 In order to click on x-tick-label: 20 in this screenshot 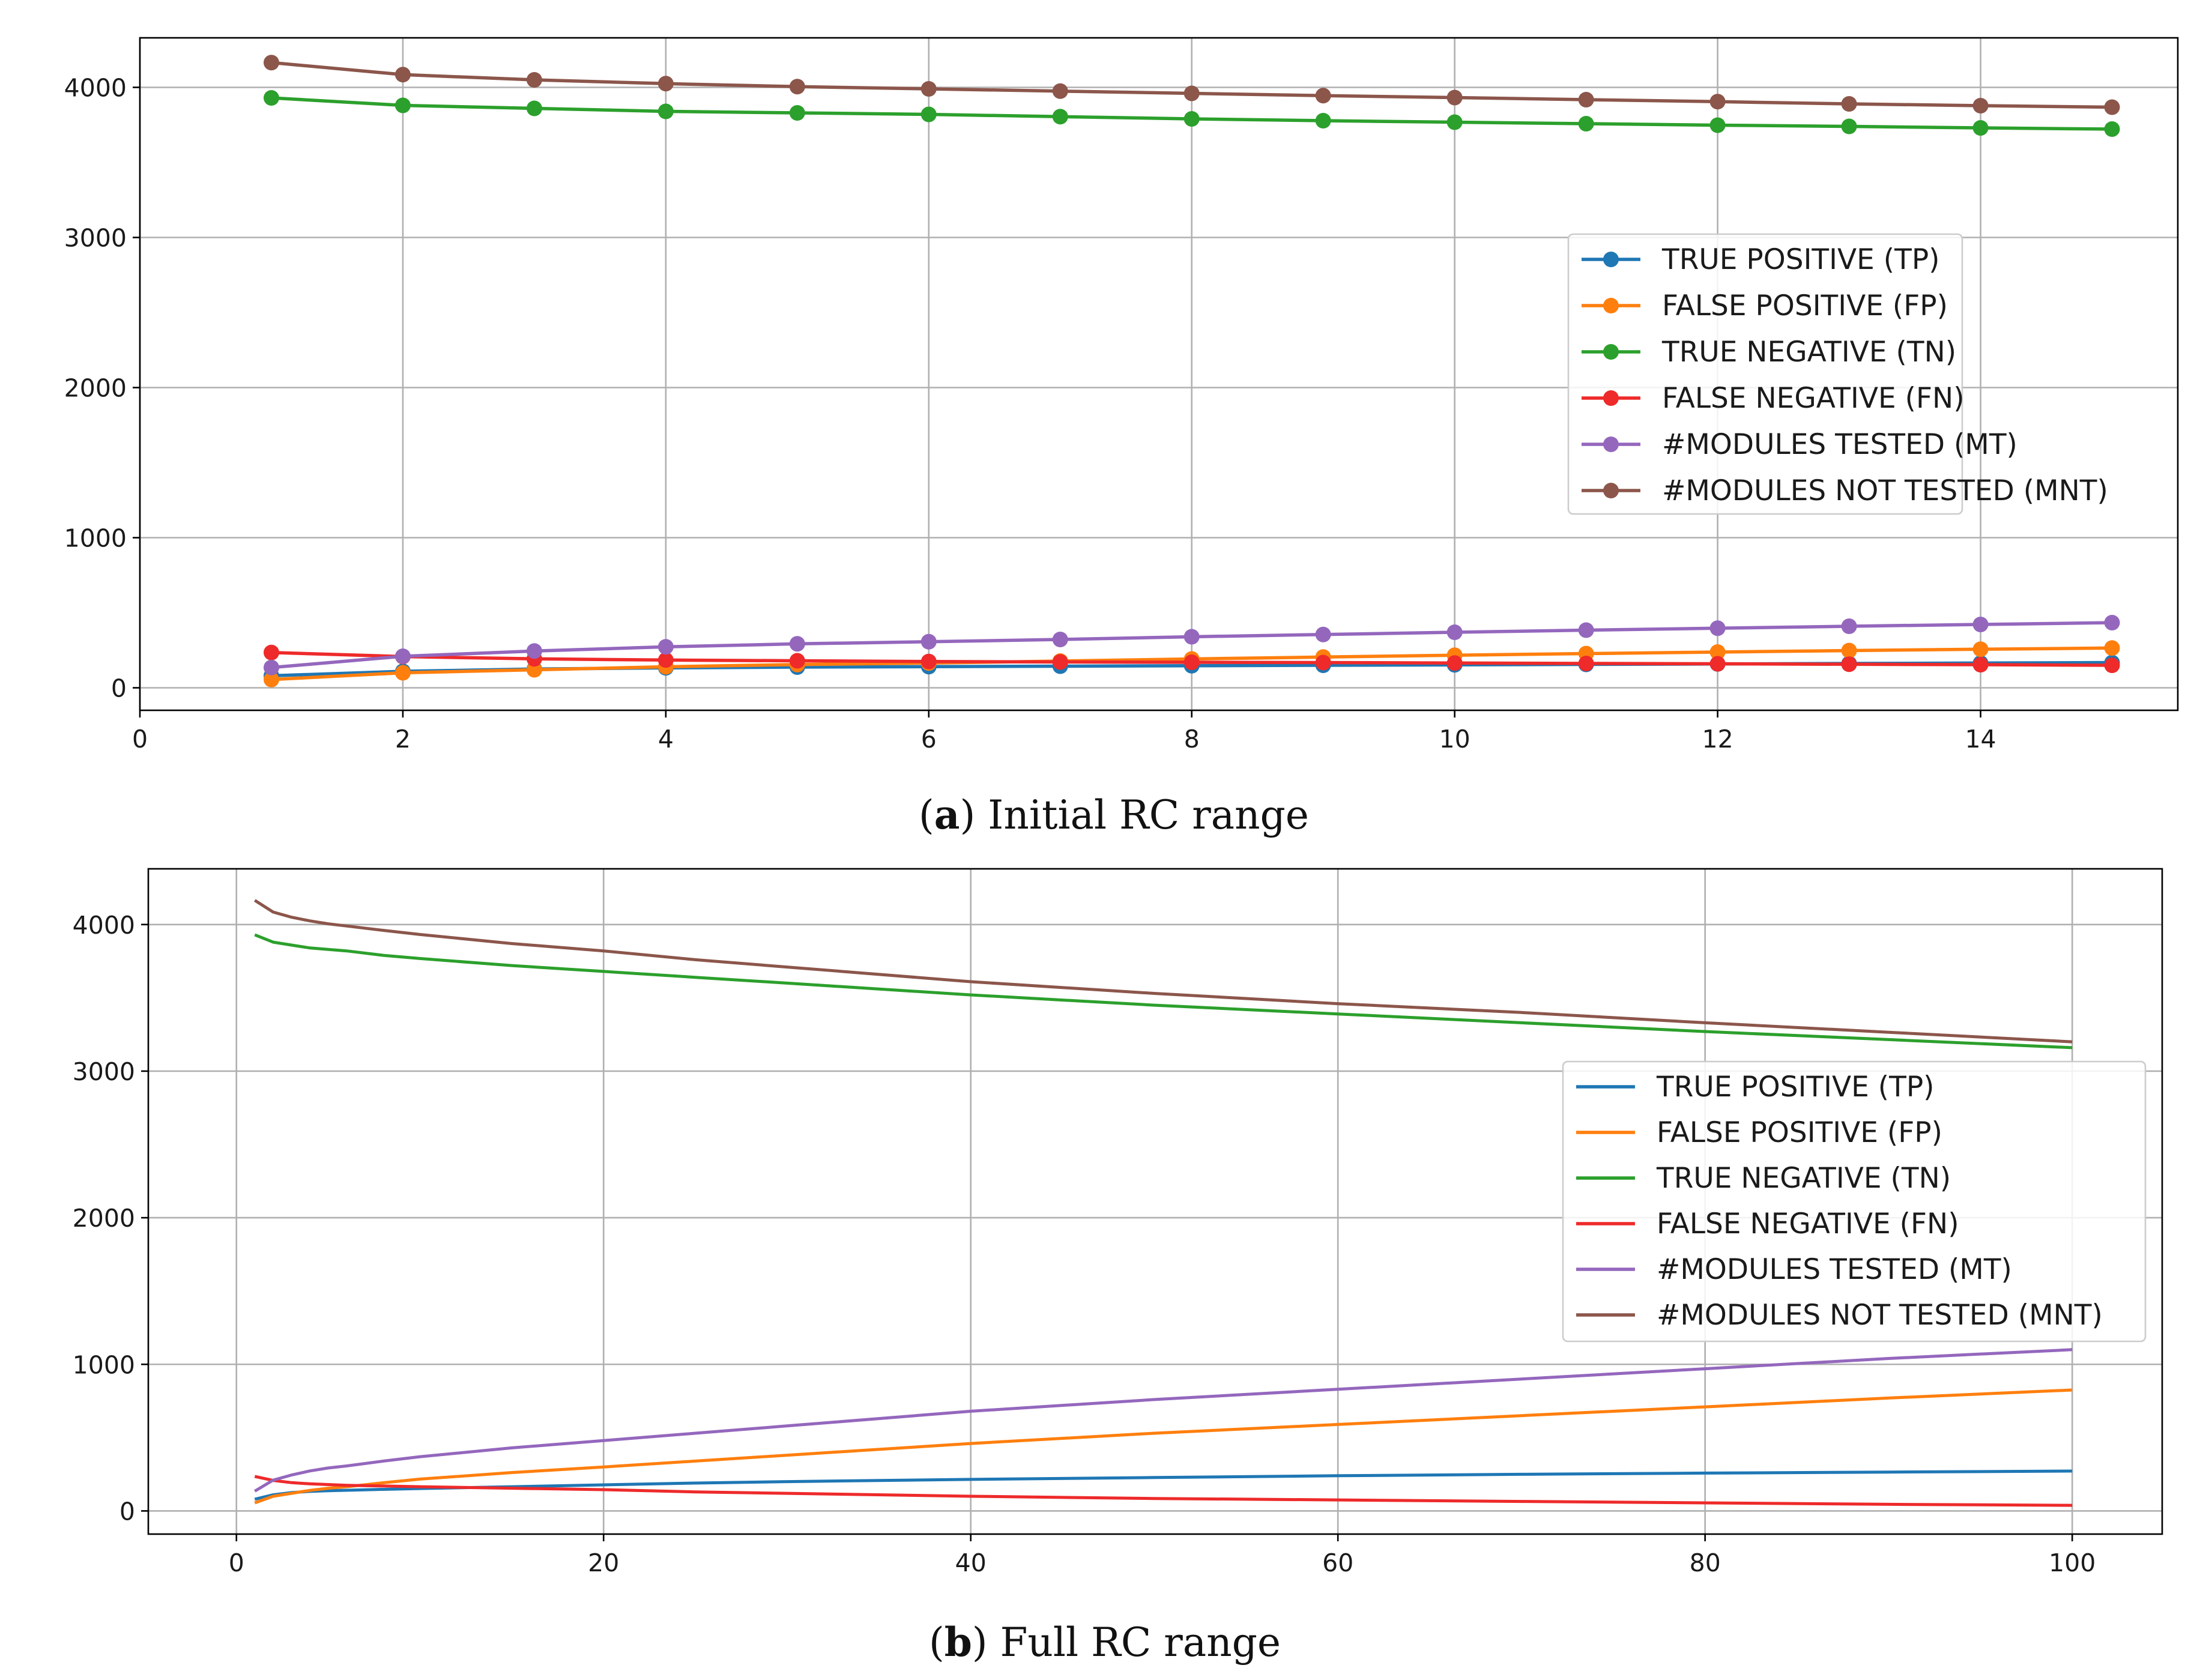, I will do `click(603, 1563)`.